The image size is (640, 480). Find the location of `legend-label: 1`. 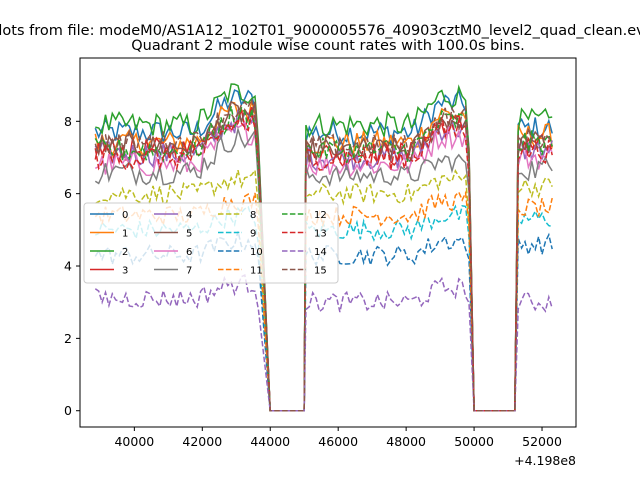

legend-label: 1 is located at coordinates (125, 234).